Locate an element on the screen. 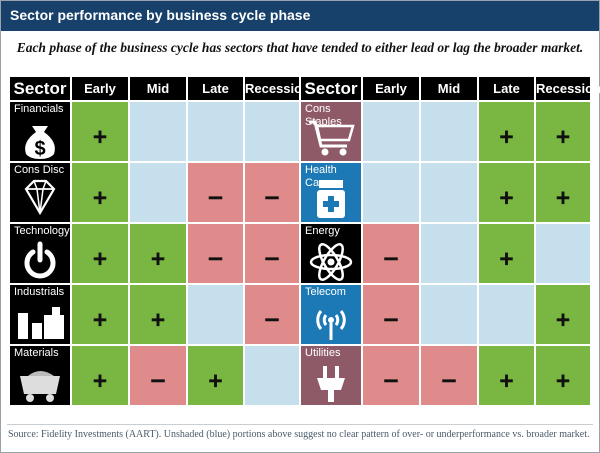 The height and width of the screenshot is (453, 600). sector-label: Health Care is located at coordinates (321, 176).